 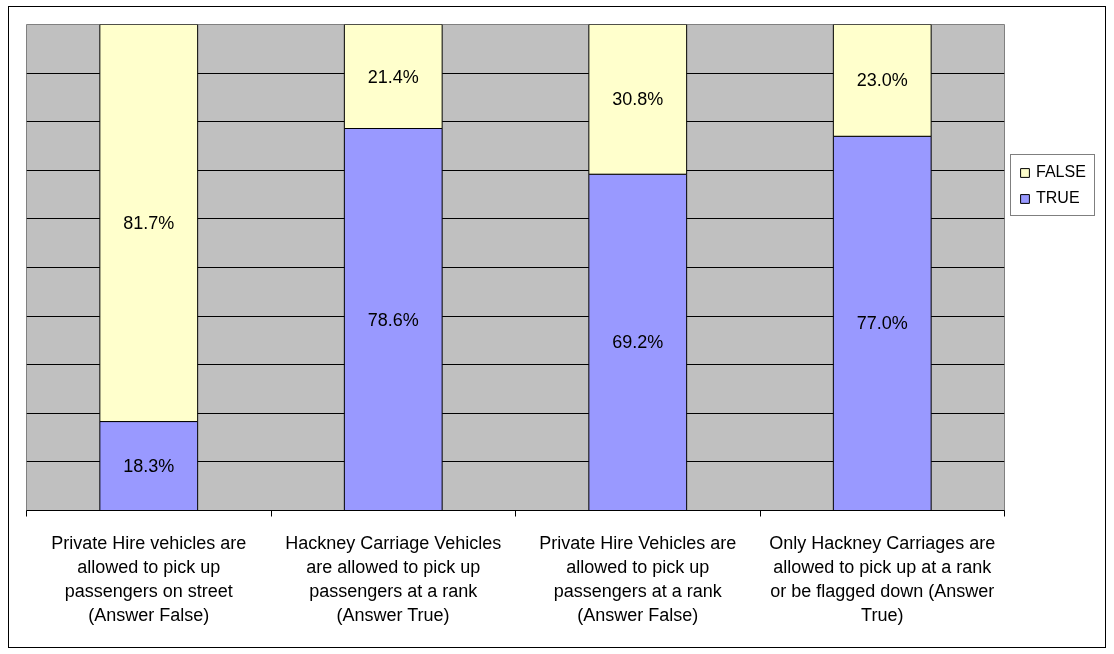 I want to click on data-label: 30.8%, so click(x=638, y=99).